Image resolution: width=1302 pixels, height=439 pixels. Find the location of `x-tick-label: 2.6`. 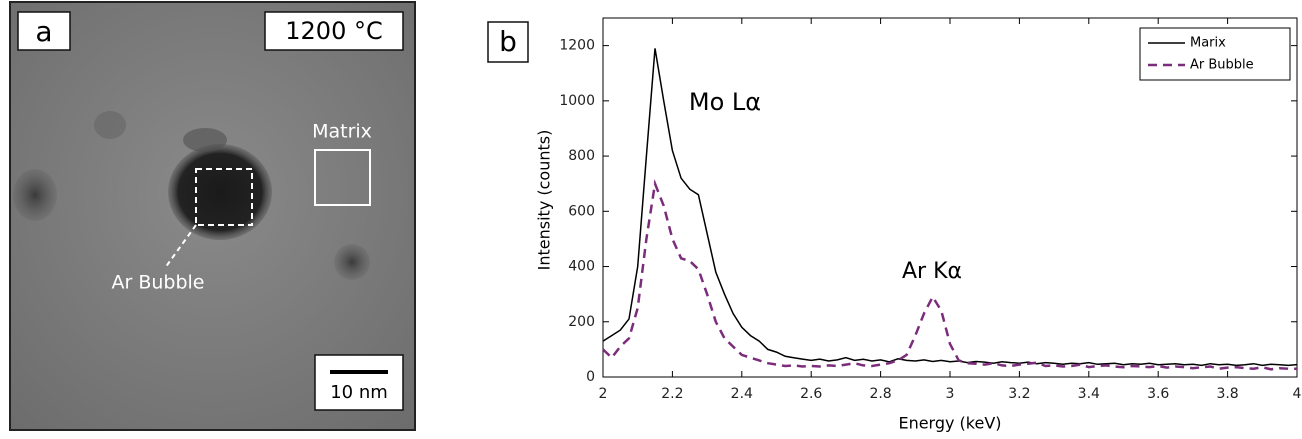

x-tick-label: 2.6 is located at coordinates (811, 394).